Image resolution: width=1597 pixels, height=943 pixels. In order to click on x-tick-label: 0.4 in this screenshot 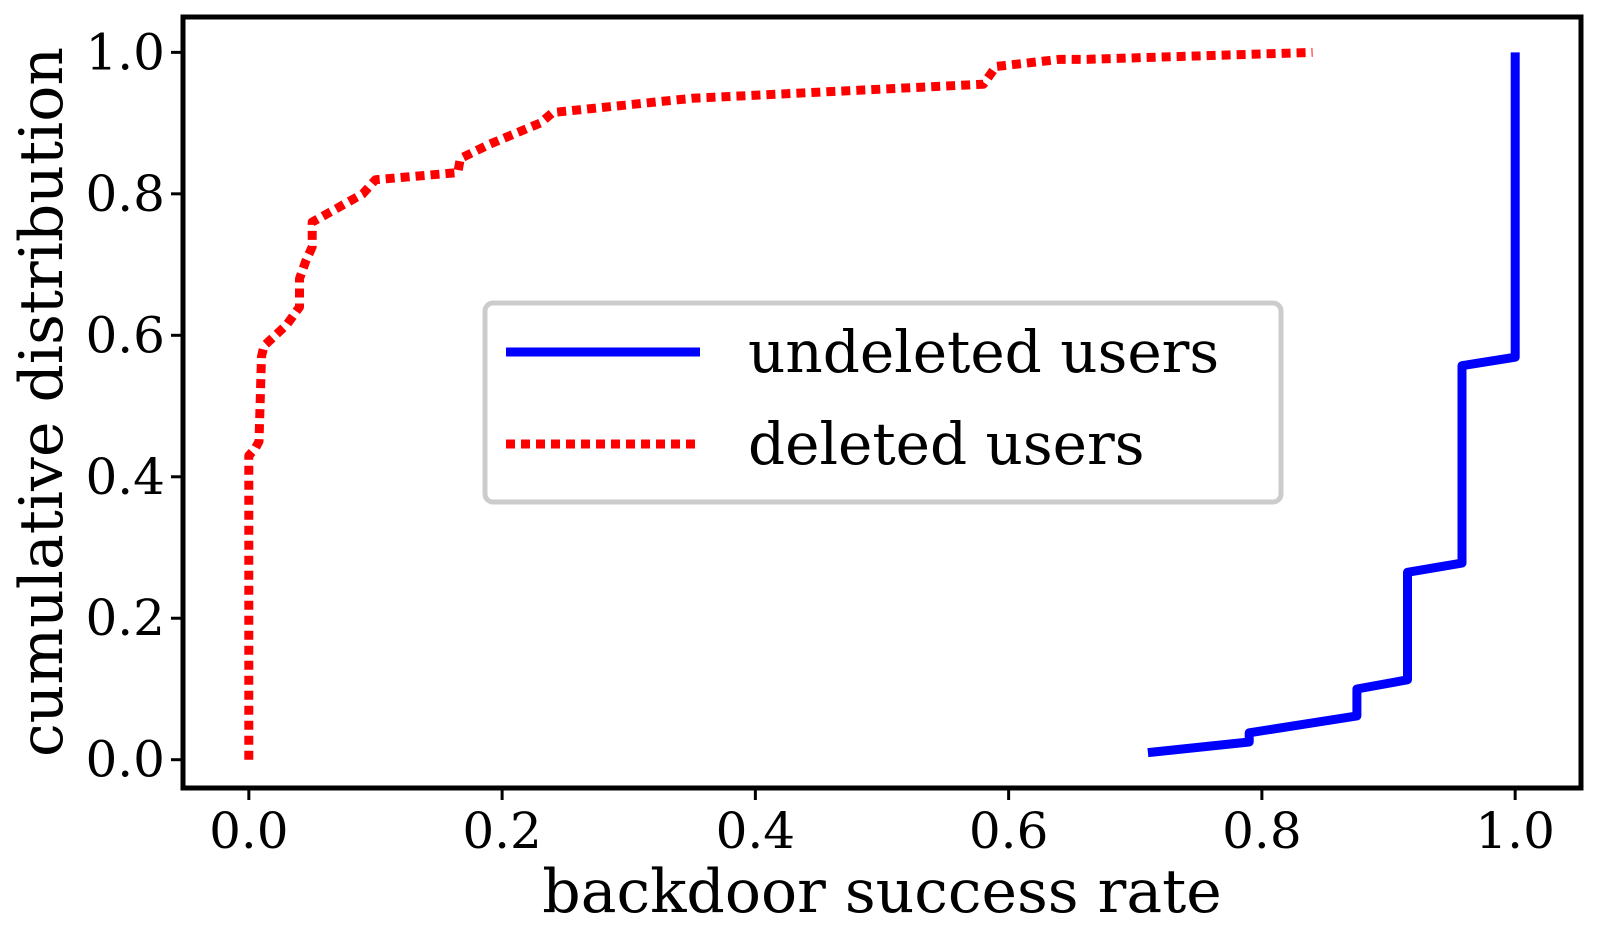, I will do `click(756, 831)`.